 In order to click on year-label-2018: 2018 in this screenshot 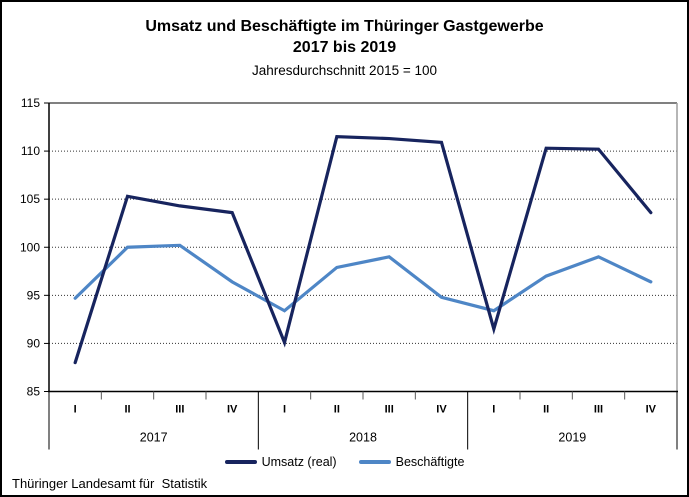, I will do `click(363, 438)`.